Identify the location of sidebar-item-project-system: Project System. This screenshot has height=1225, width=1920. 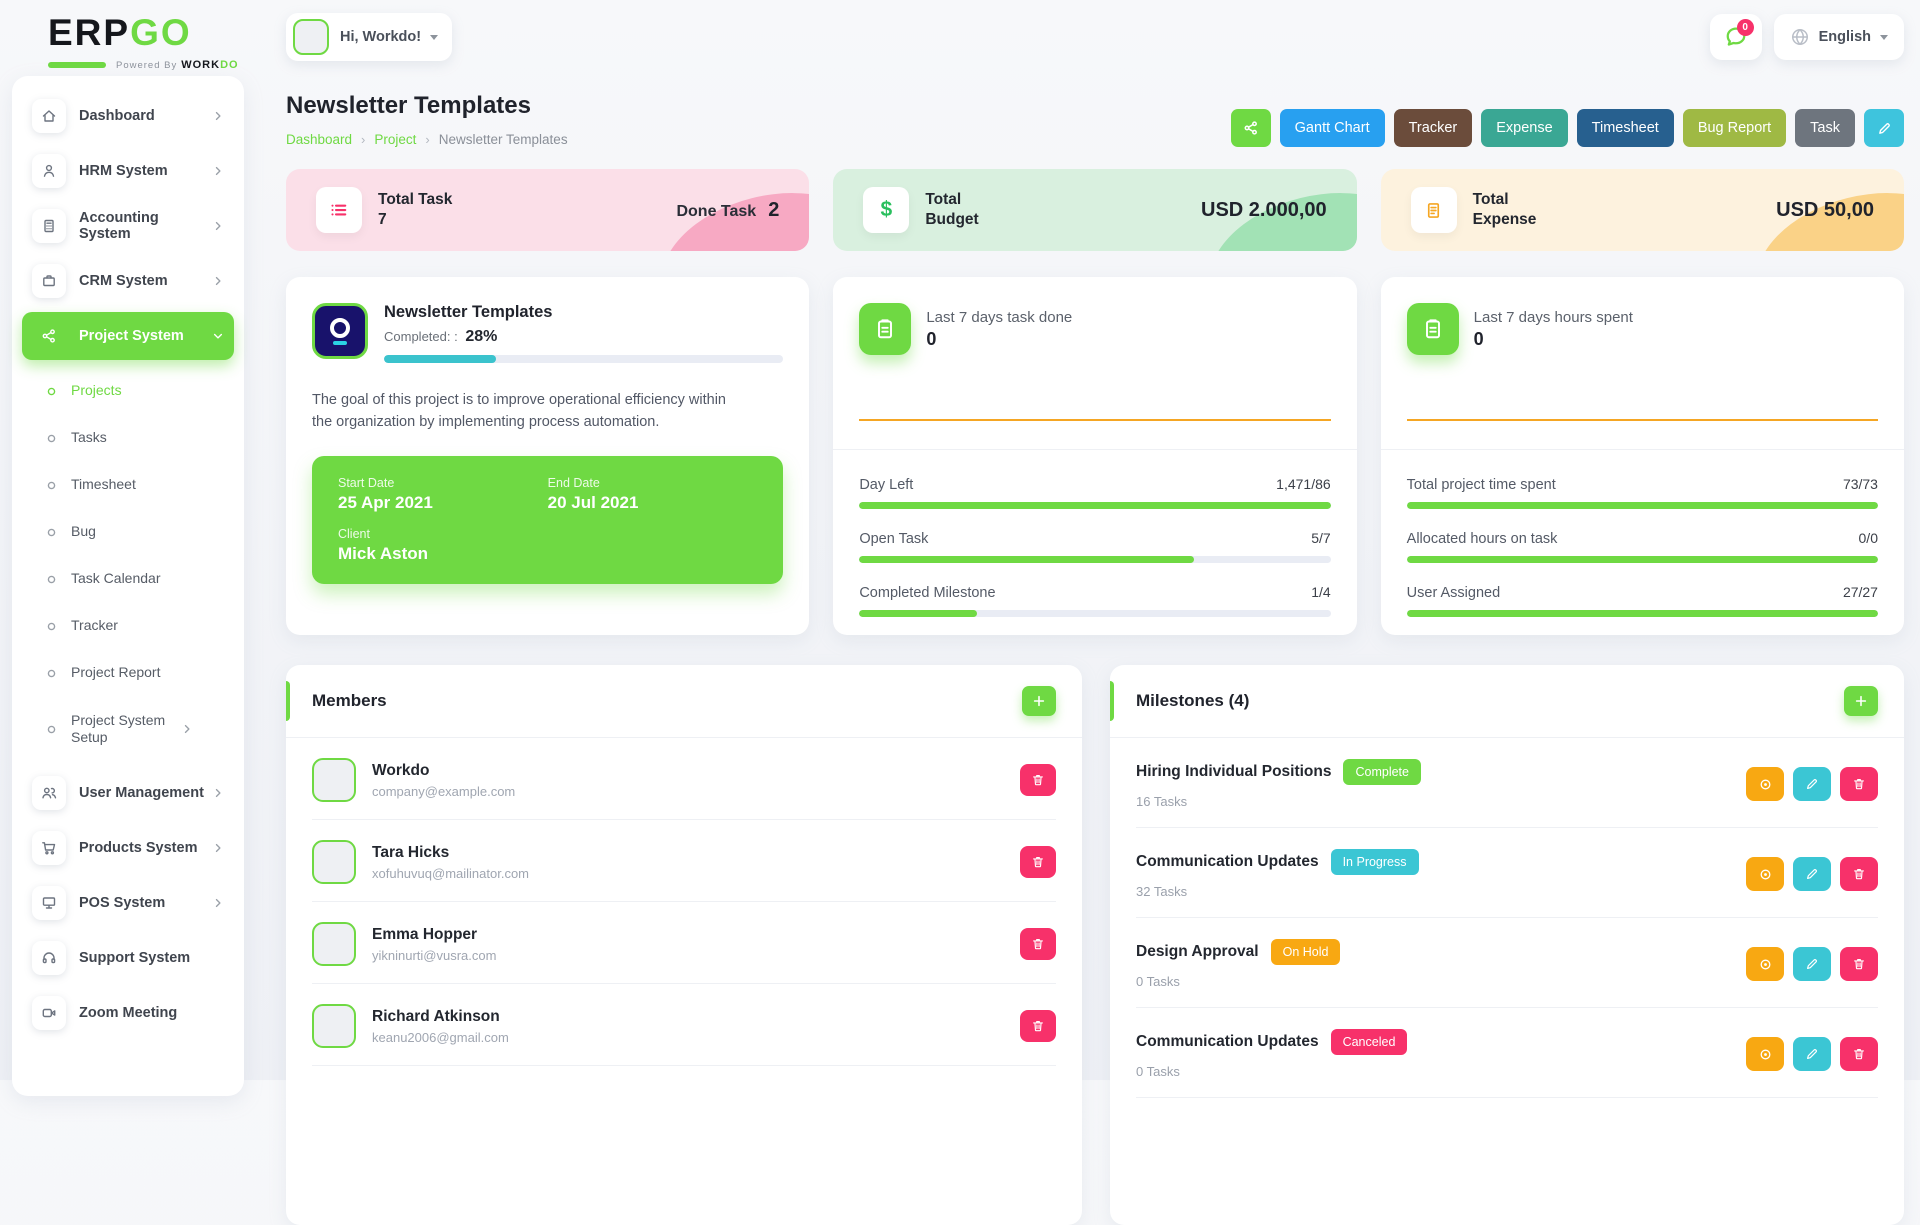
(128, 336).